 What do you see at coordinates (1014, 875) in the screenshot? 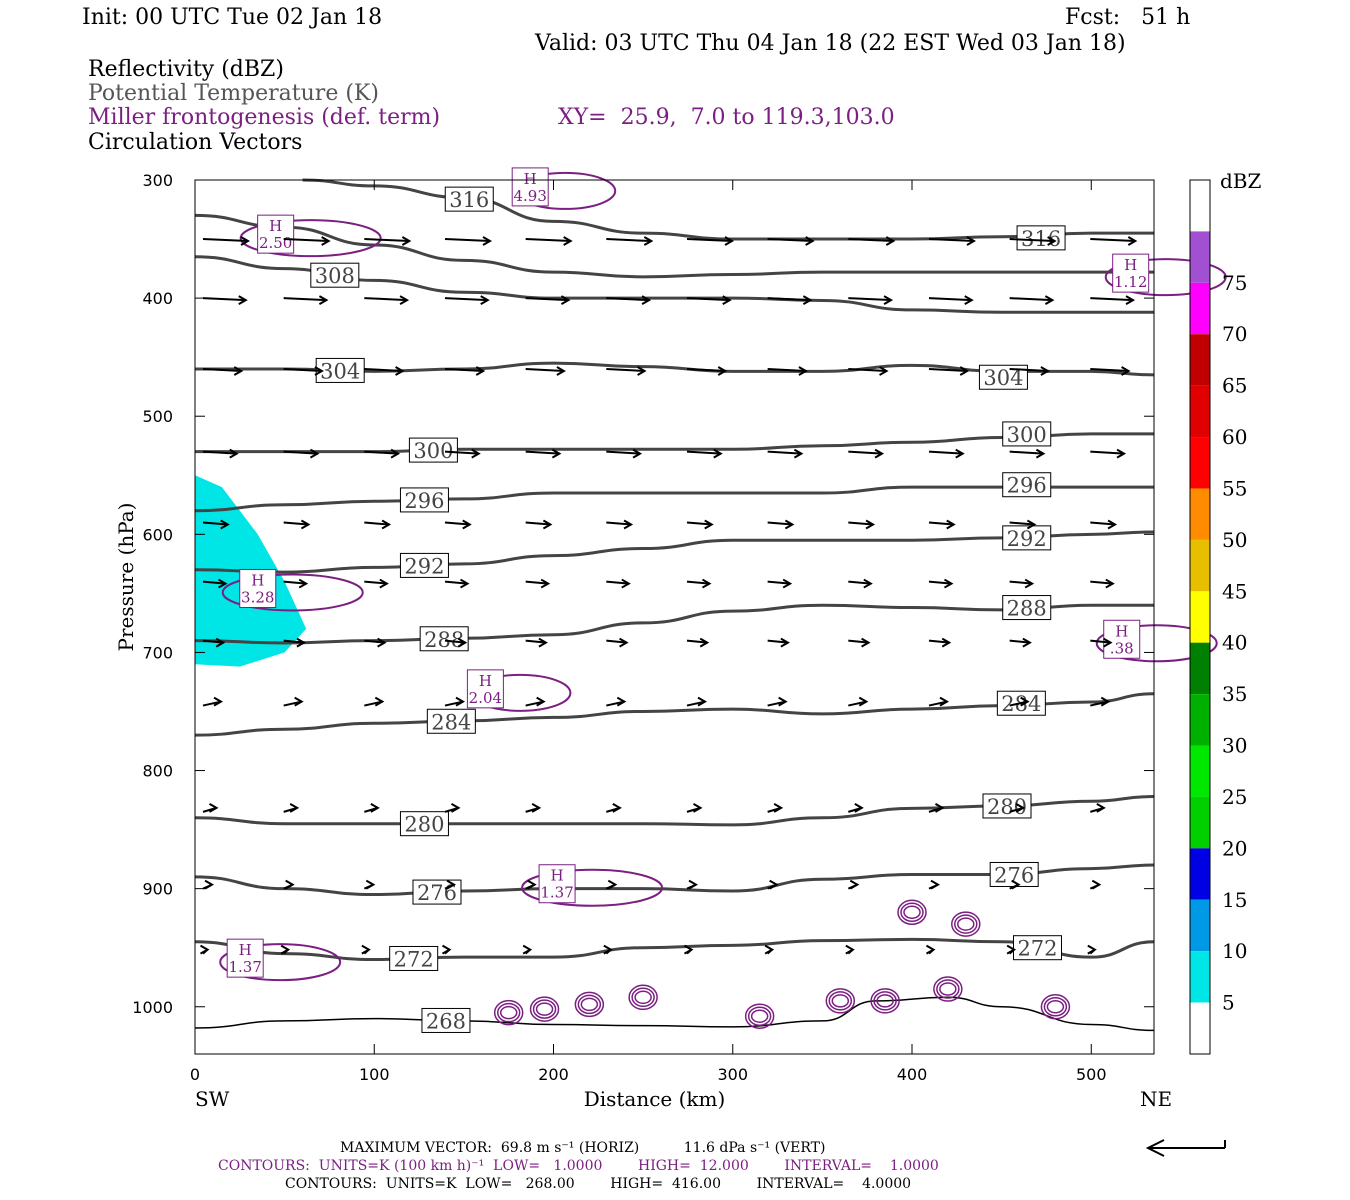
I see `theta-label: 276` at bounding box center [1014, 875].